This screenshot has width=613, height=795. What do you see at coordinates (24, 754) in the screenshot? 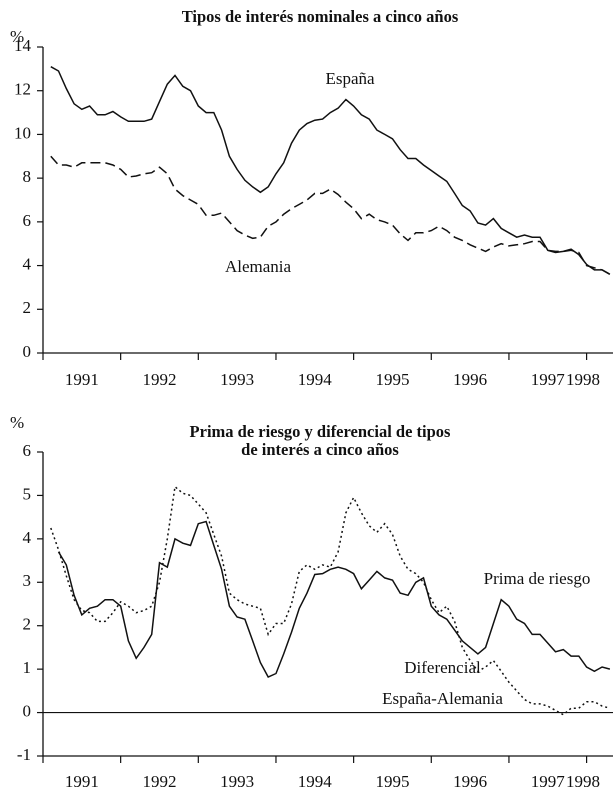
I see `y-tick-label: -1` at bounding box center [24, 754].